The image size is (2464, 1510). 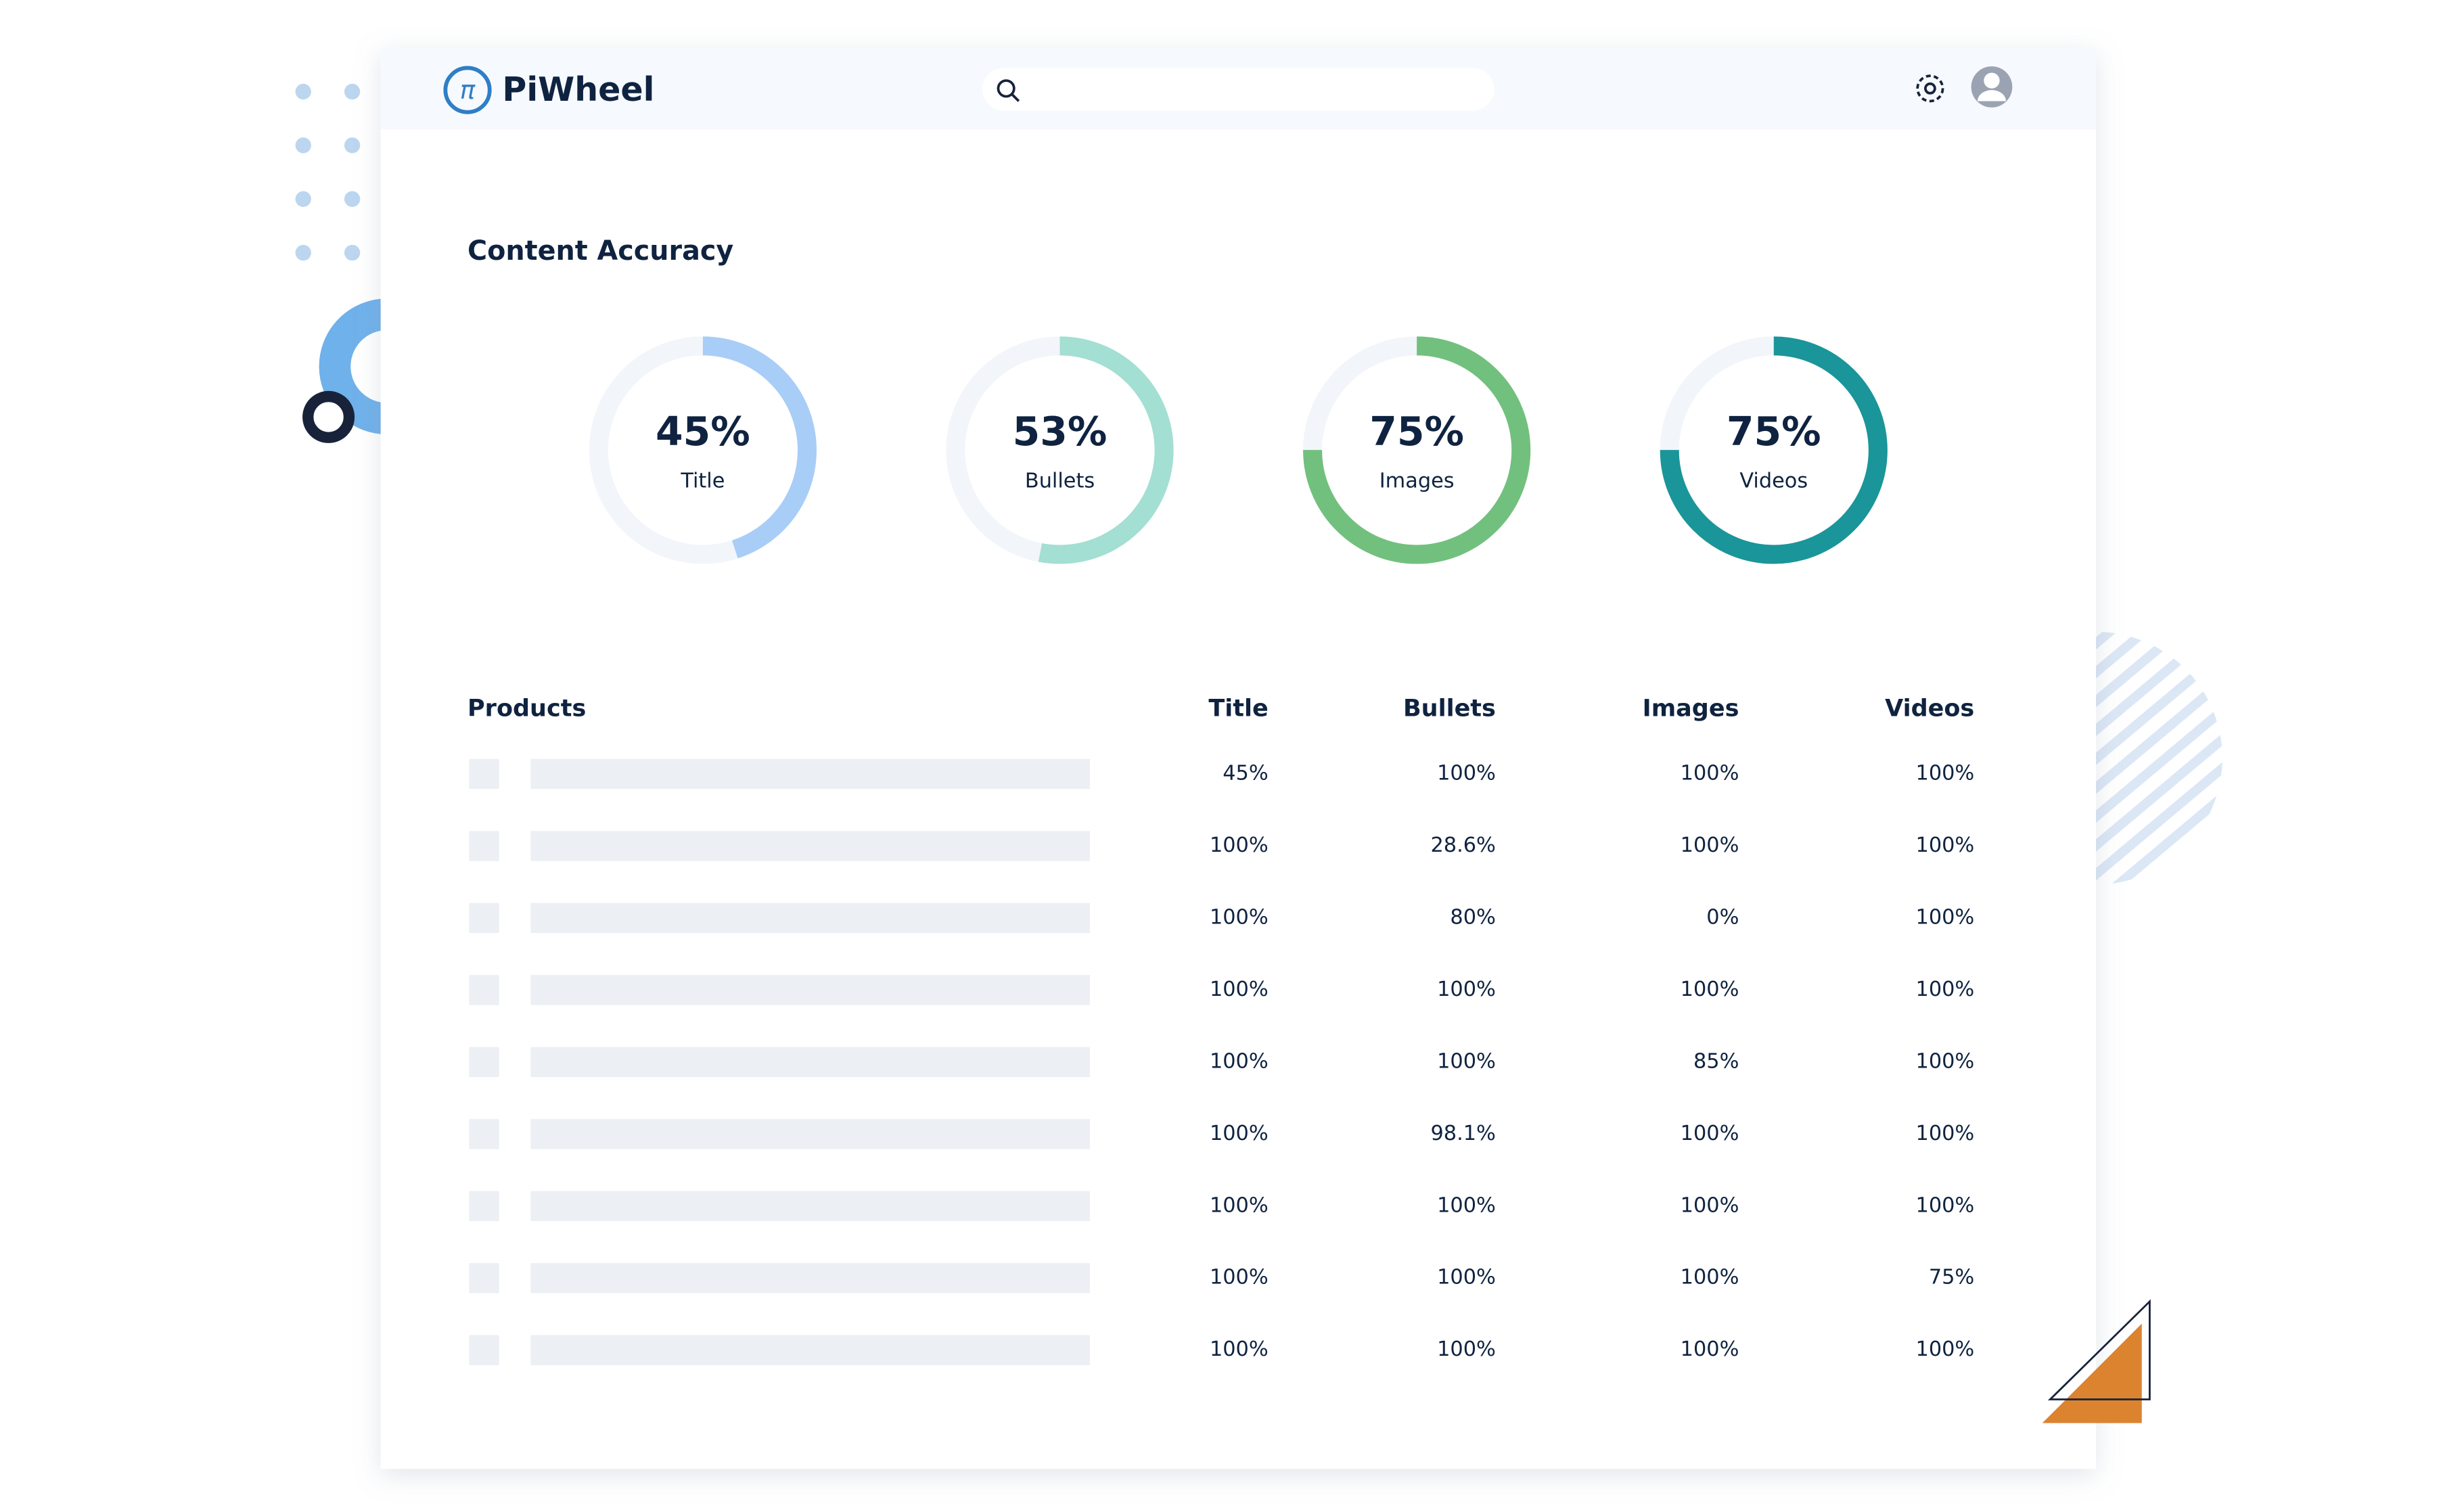 What do you see at coordinates (1929, 708) in the screenshot?
I see `column-header: Videos` at bounding box center [1929, 708].